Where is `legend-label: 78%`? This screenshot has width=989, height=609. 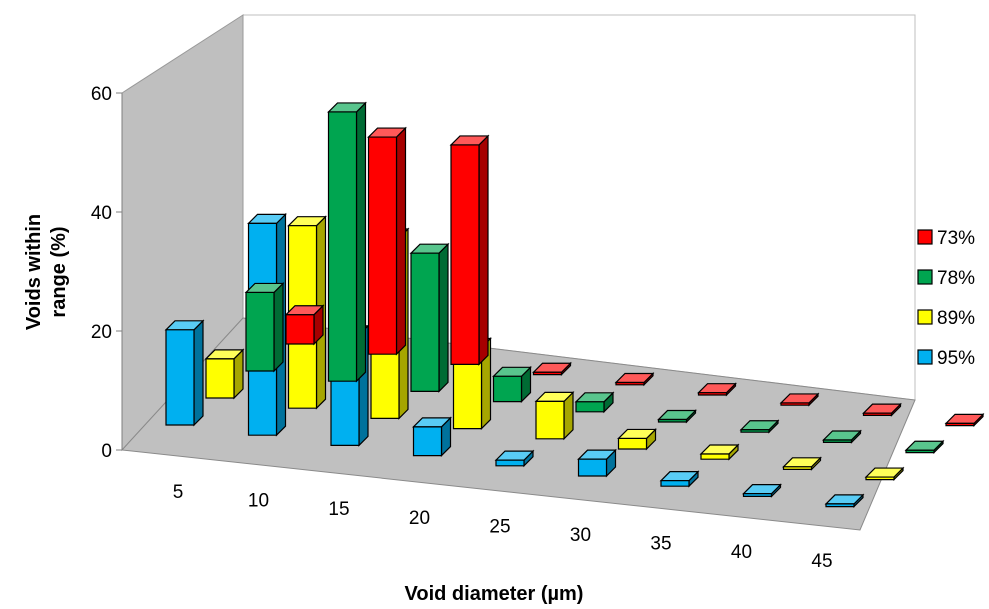
legend-label: 78% is located at coordinates (956, 278).